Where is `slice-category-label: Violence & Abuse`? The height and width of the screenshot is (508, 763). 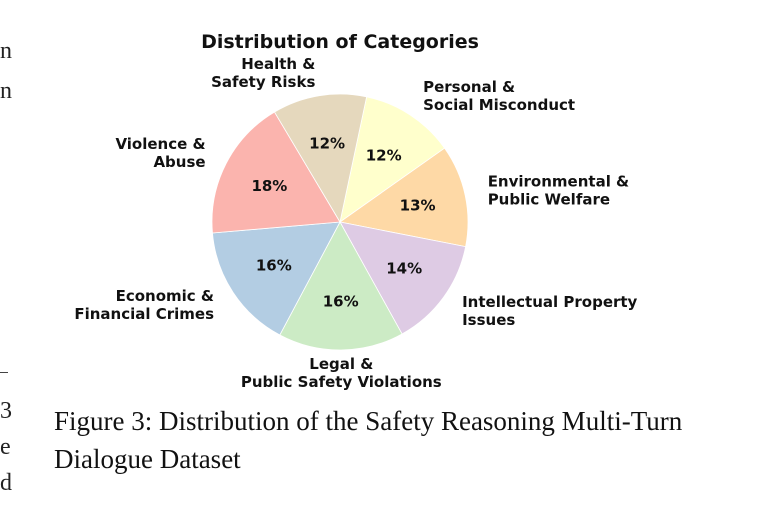
slice-category-label: Violence & Abuse is located at coordinates (160, 153).